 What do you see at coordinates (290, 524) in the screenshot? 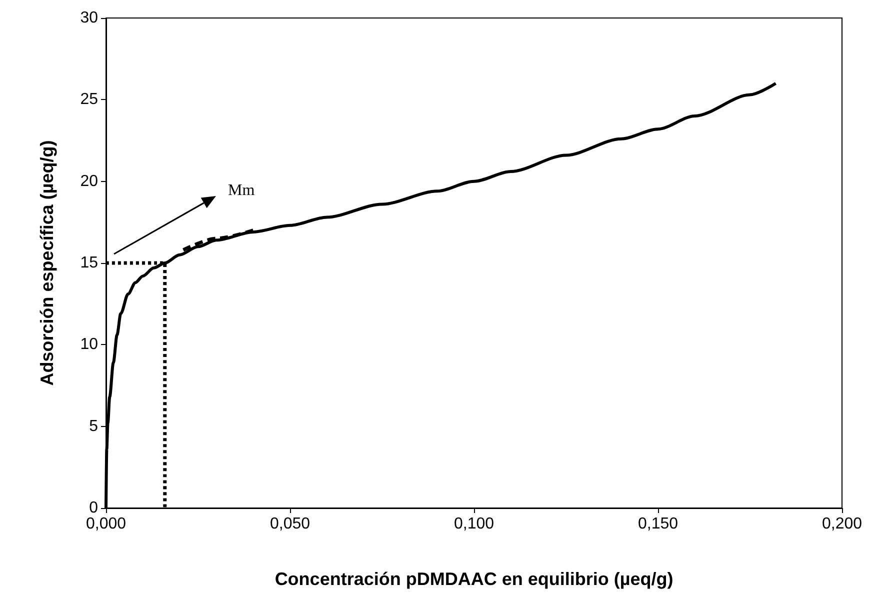
I see `x-tick-label: 0,050` at bounding box center [290, 524].